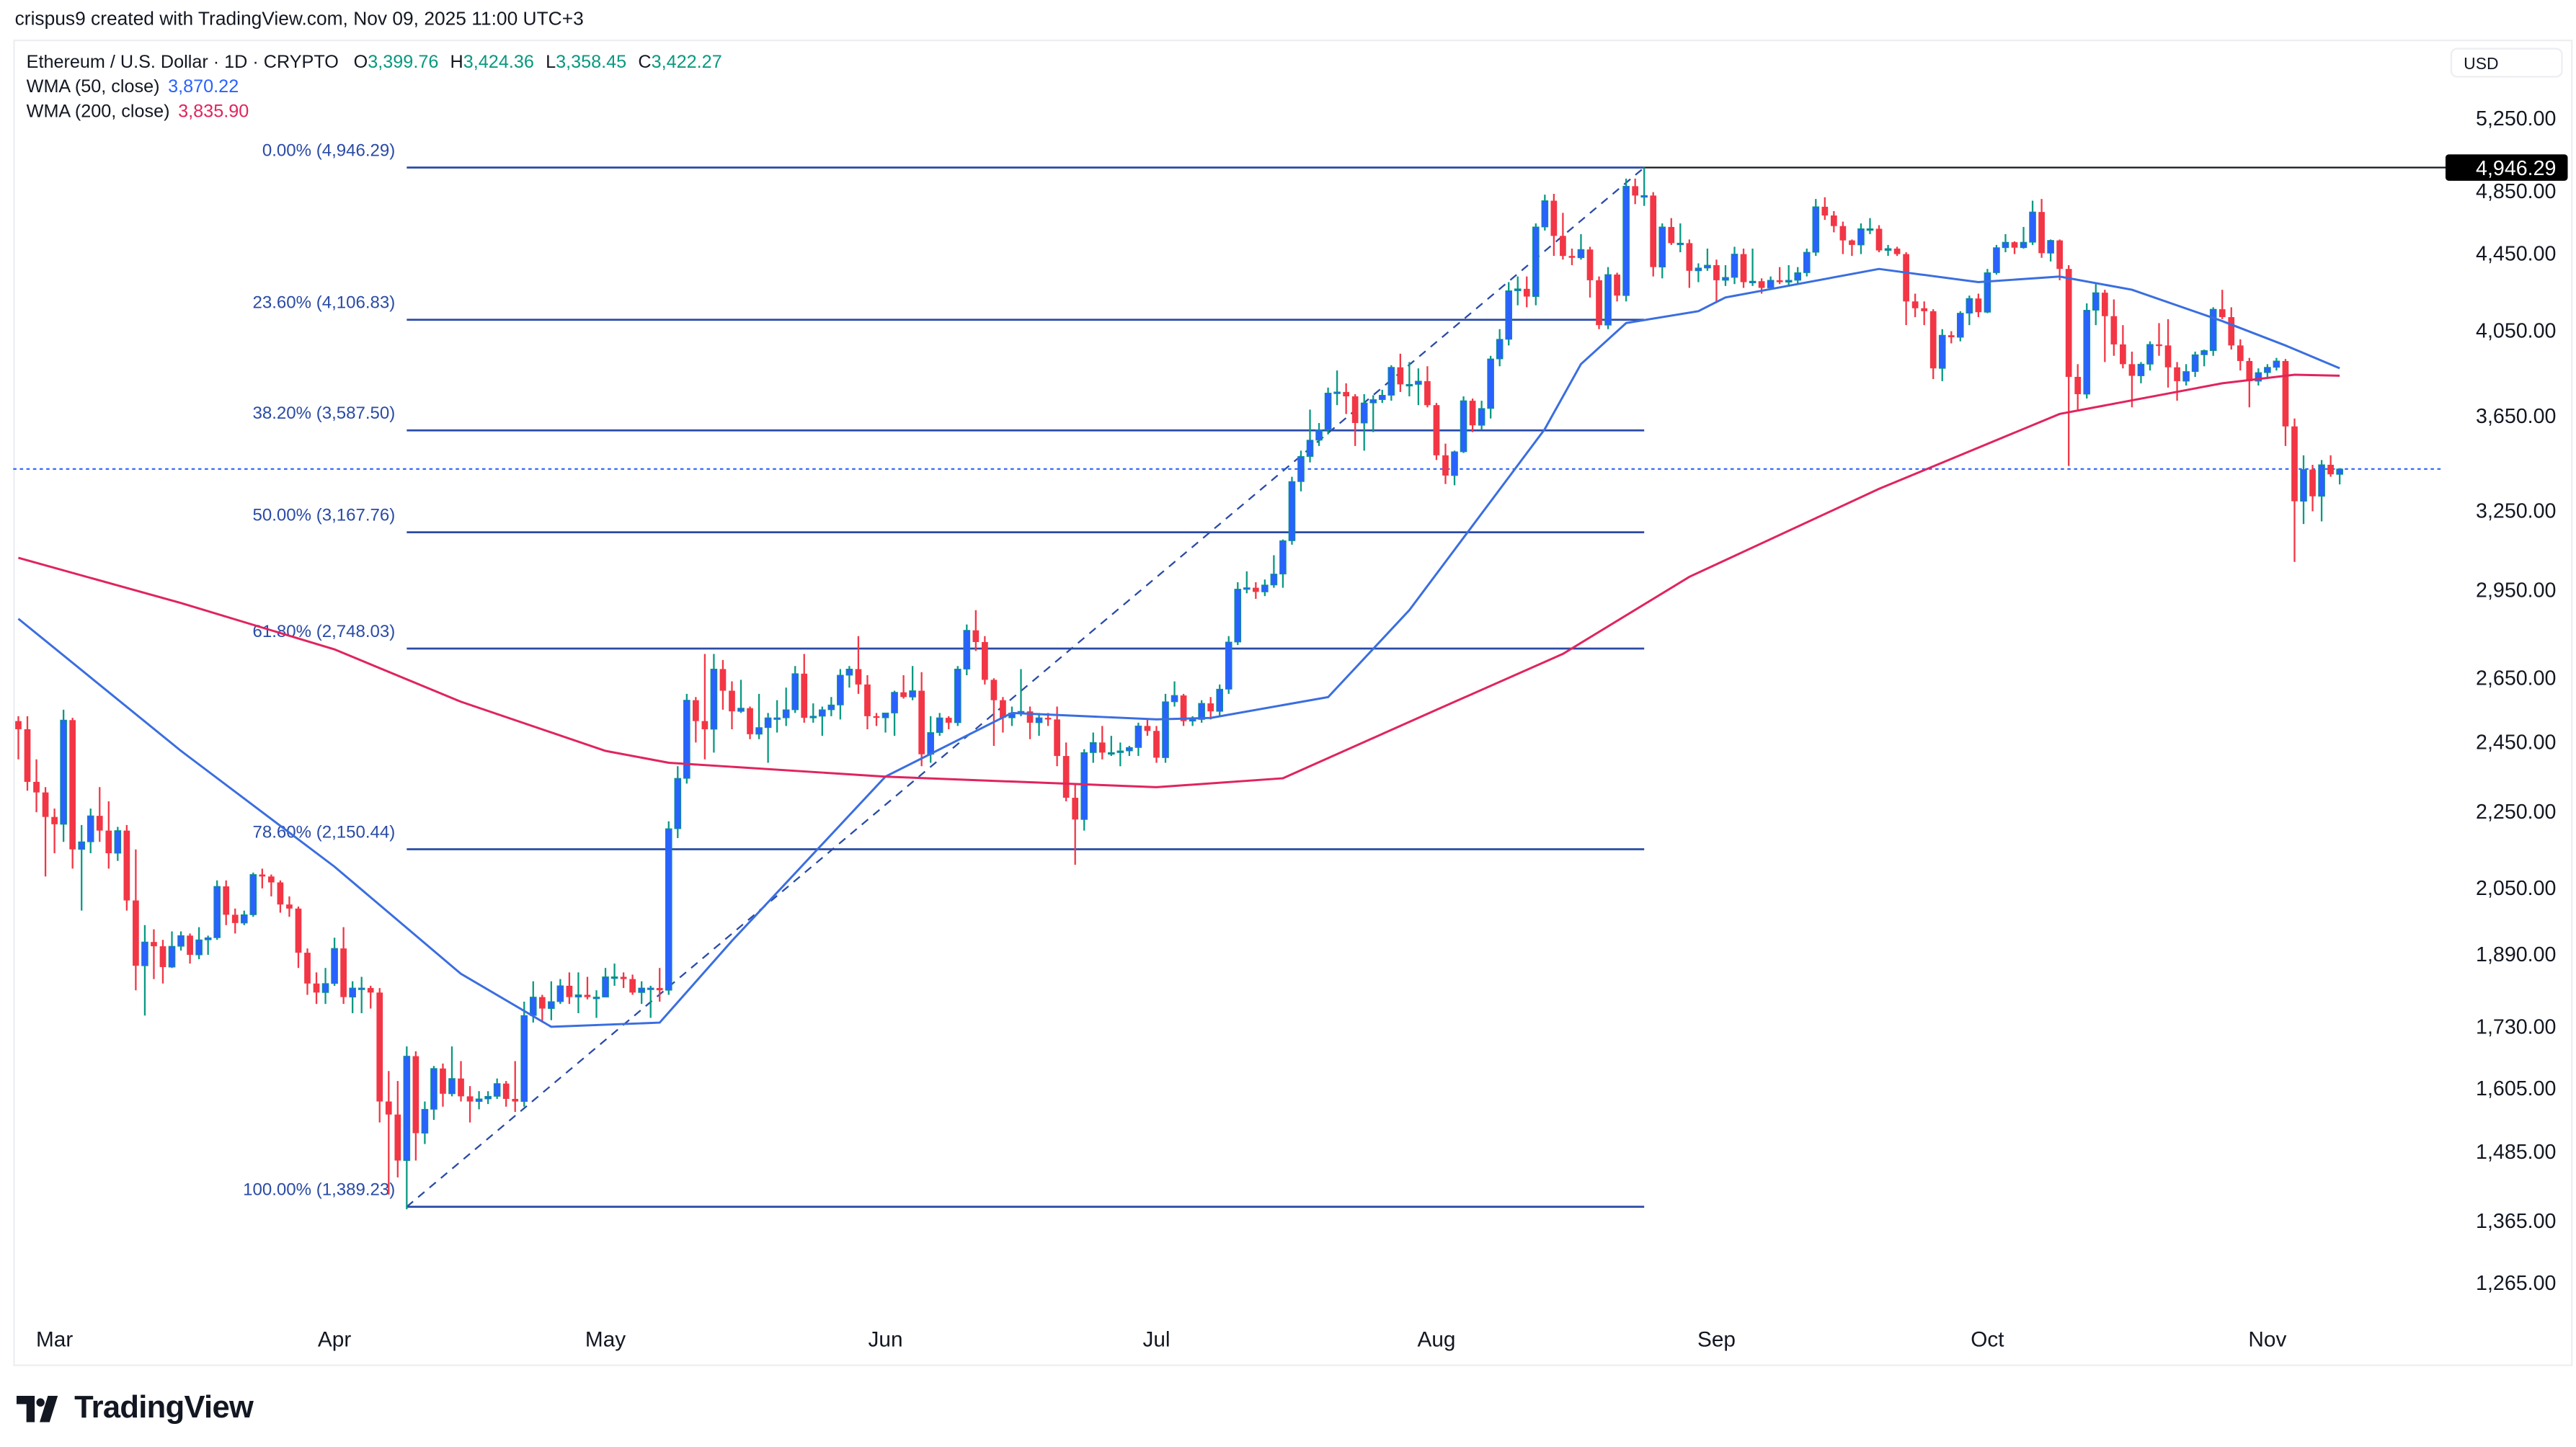 This screenshot has height=1447, width=2576. Describe the element at coordinates (182, 63) in the screenshot. I see `symbol-title: Ethereum / U.S. Dollar · 1D · CRYPTO` at that location.